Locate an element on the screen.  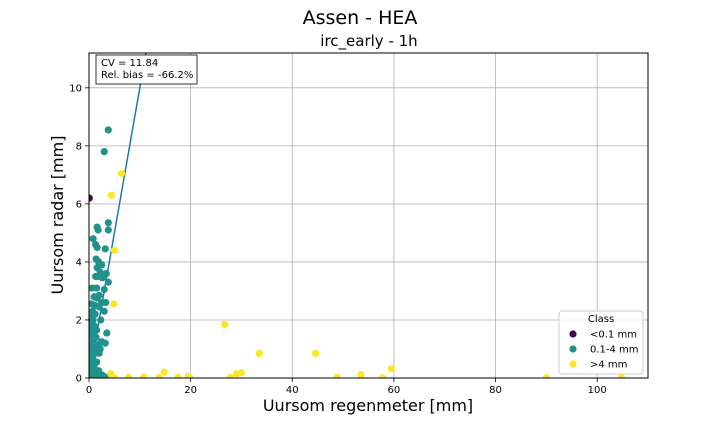
y-tick-label: 6 is located at coordinates (79, 204).